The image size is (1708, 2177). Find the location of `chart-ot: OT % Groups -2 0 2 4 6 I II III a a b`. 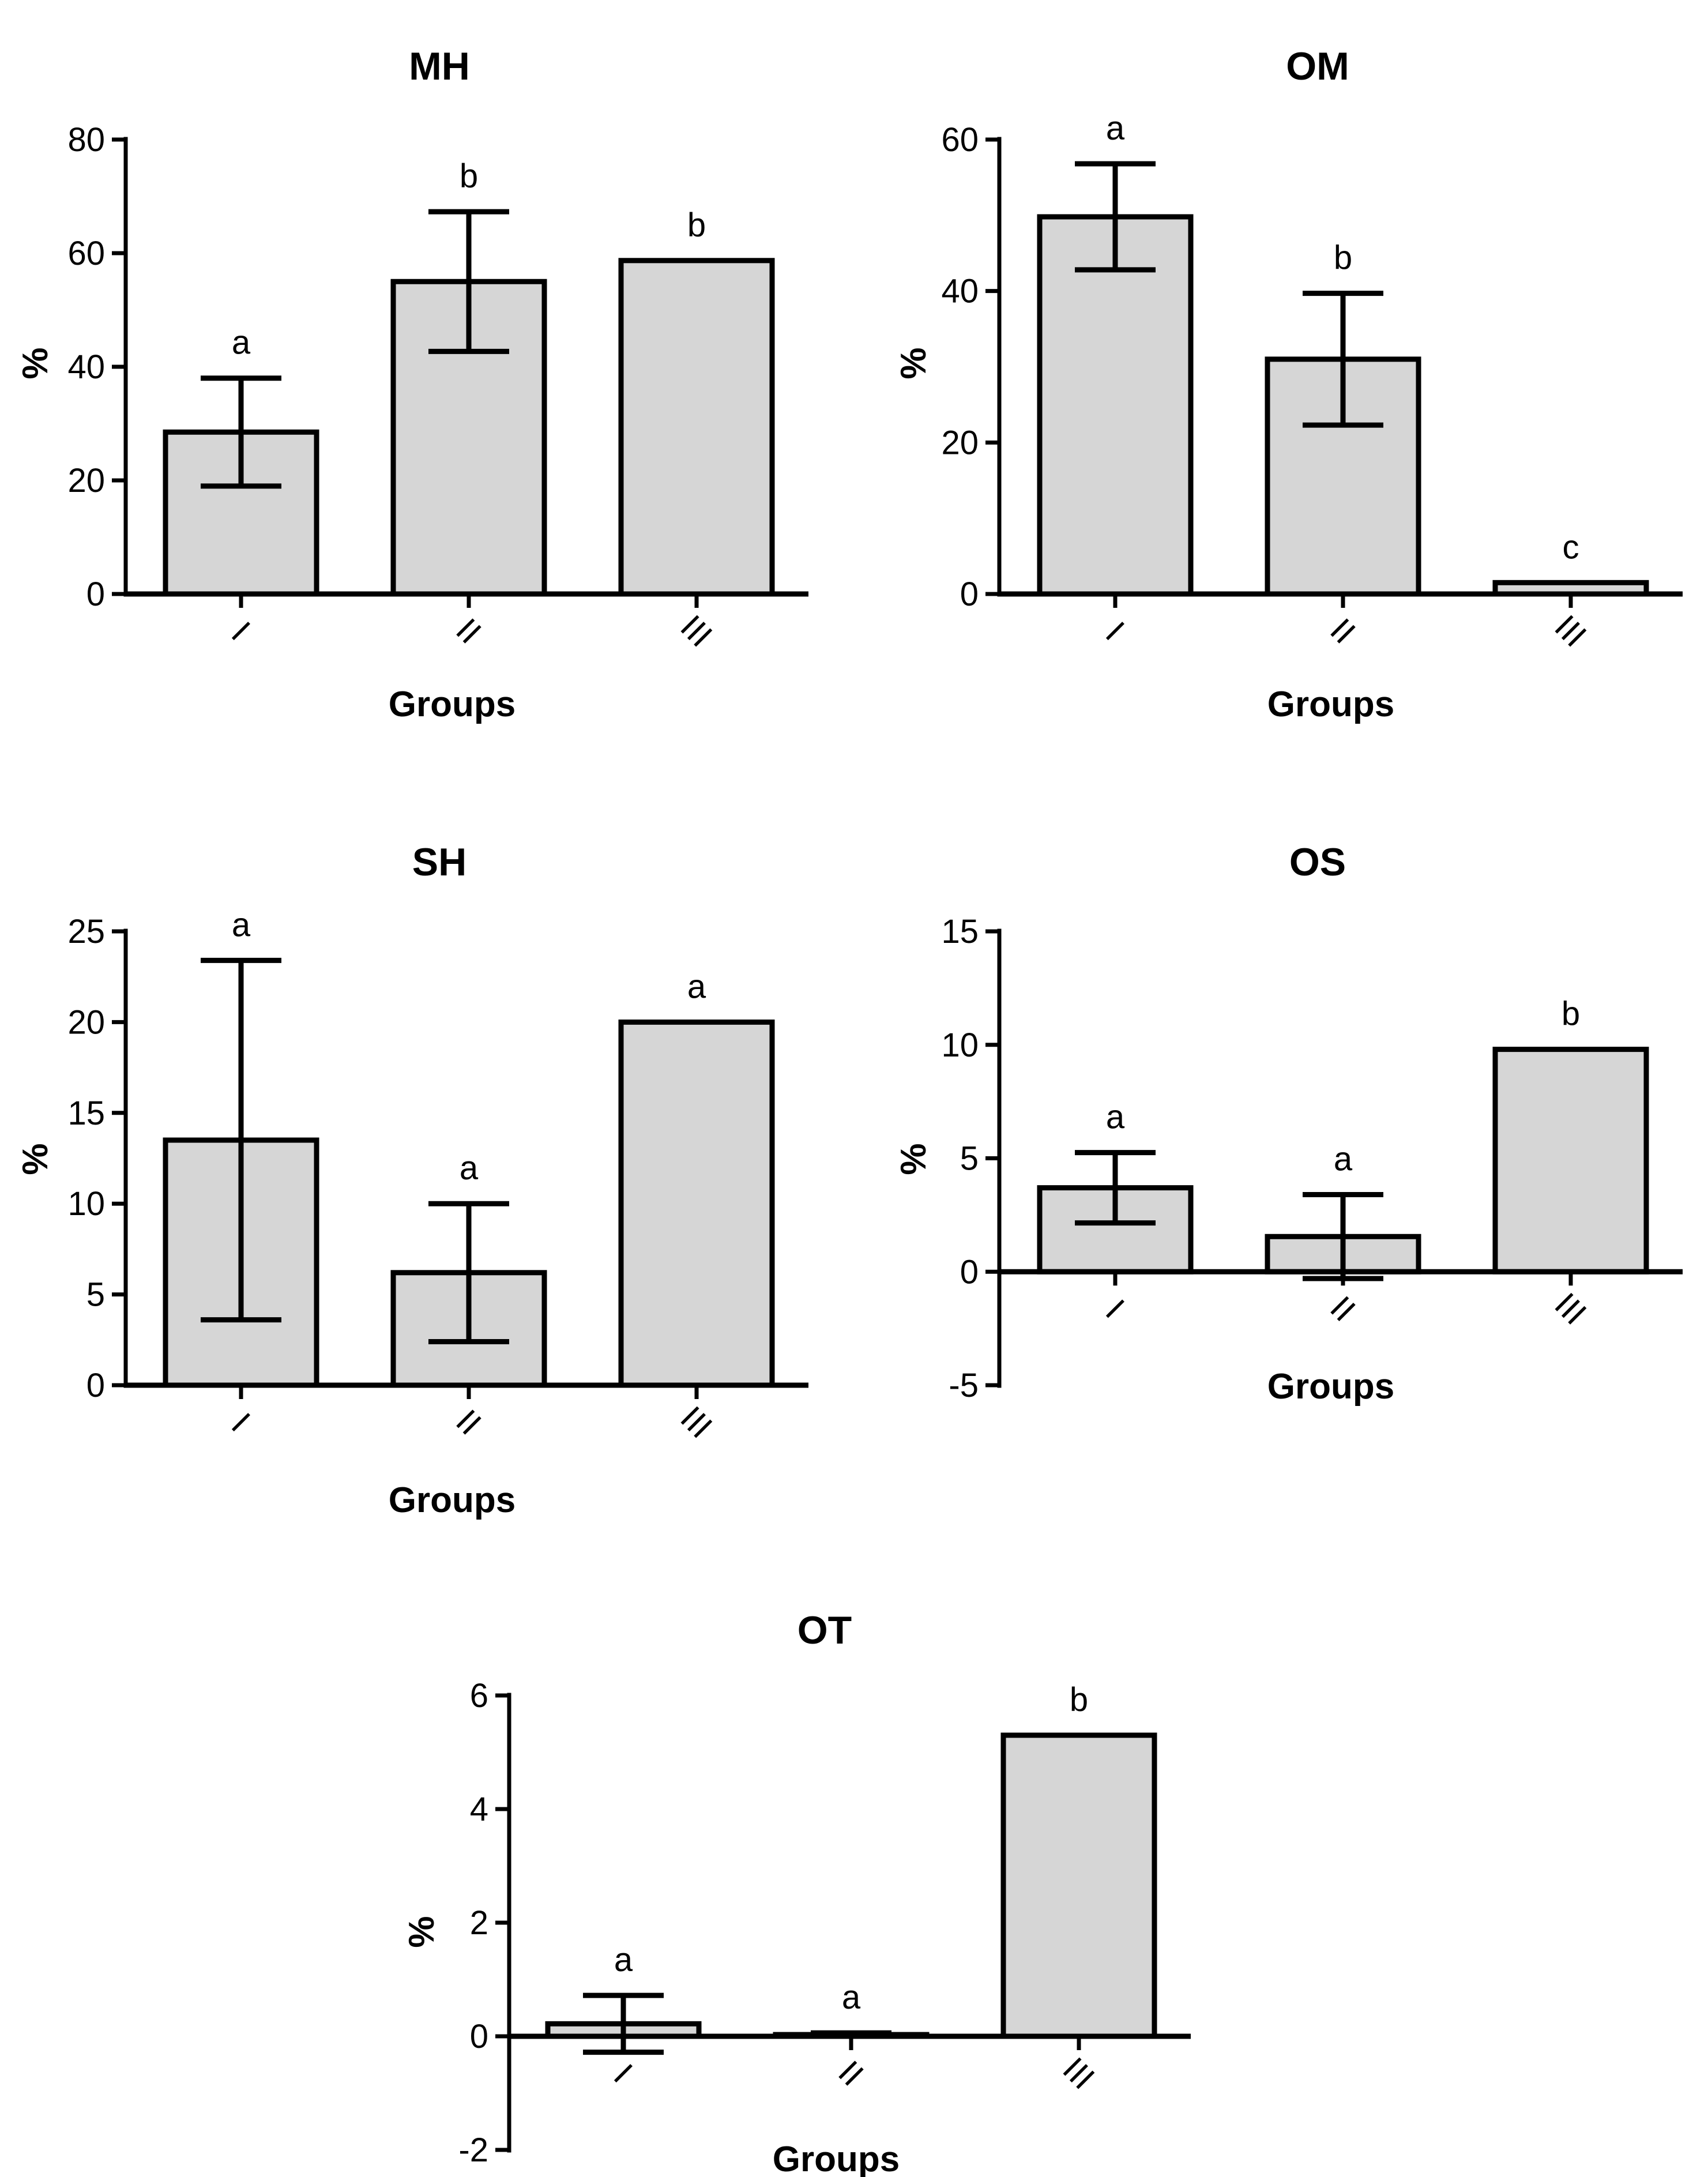

chart-ot: OT % Groups -2 0 2 4 6 I II III a a b is located at coordinates (796, 1893).